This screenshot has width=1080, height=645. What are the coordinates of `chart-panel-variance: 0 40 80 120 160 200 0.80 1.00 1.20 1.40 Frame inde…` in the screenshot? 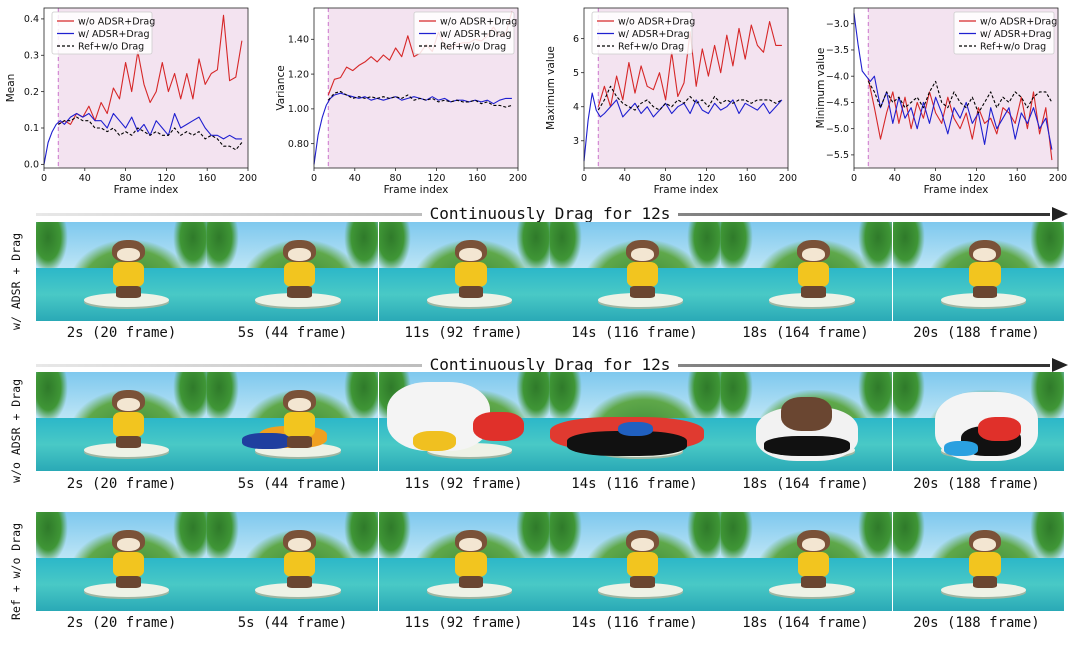 It's located at (400, 99).